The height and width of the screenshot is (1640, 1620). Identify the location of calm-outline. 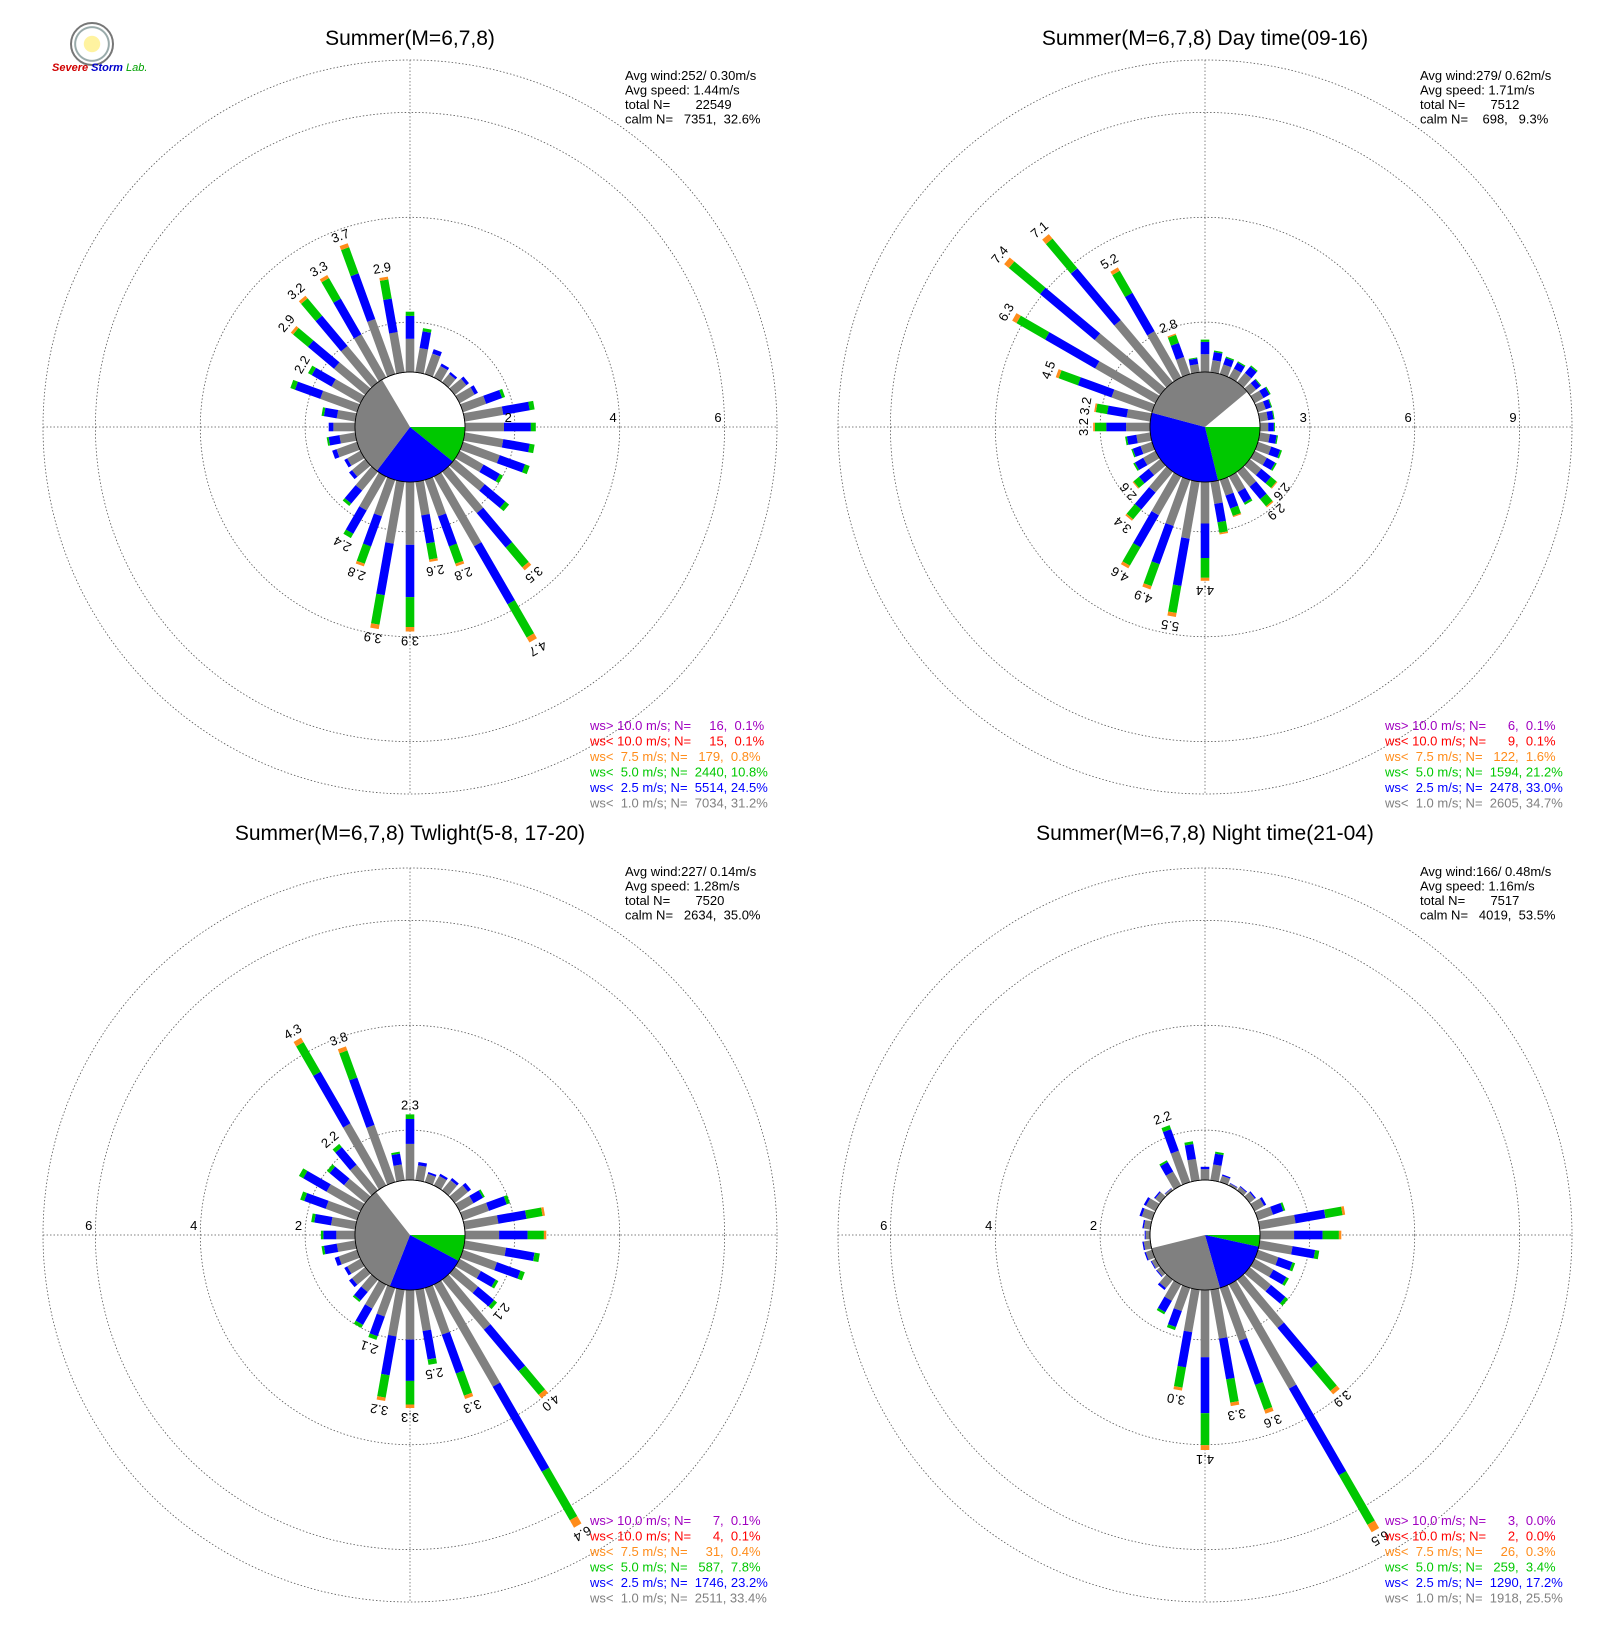
(1205, 1235).